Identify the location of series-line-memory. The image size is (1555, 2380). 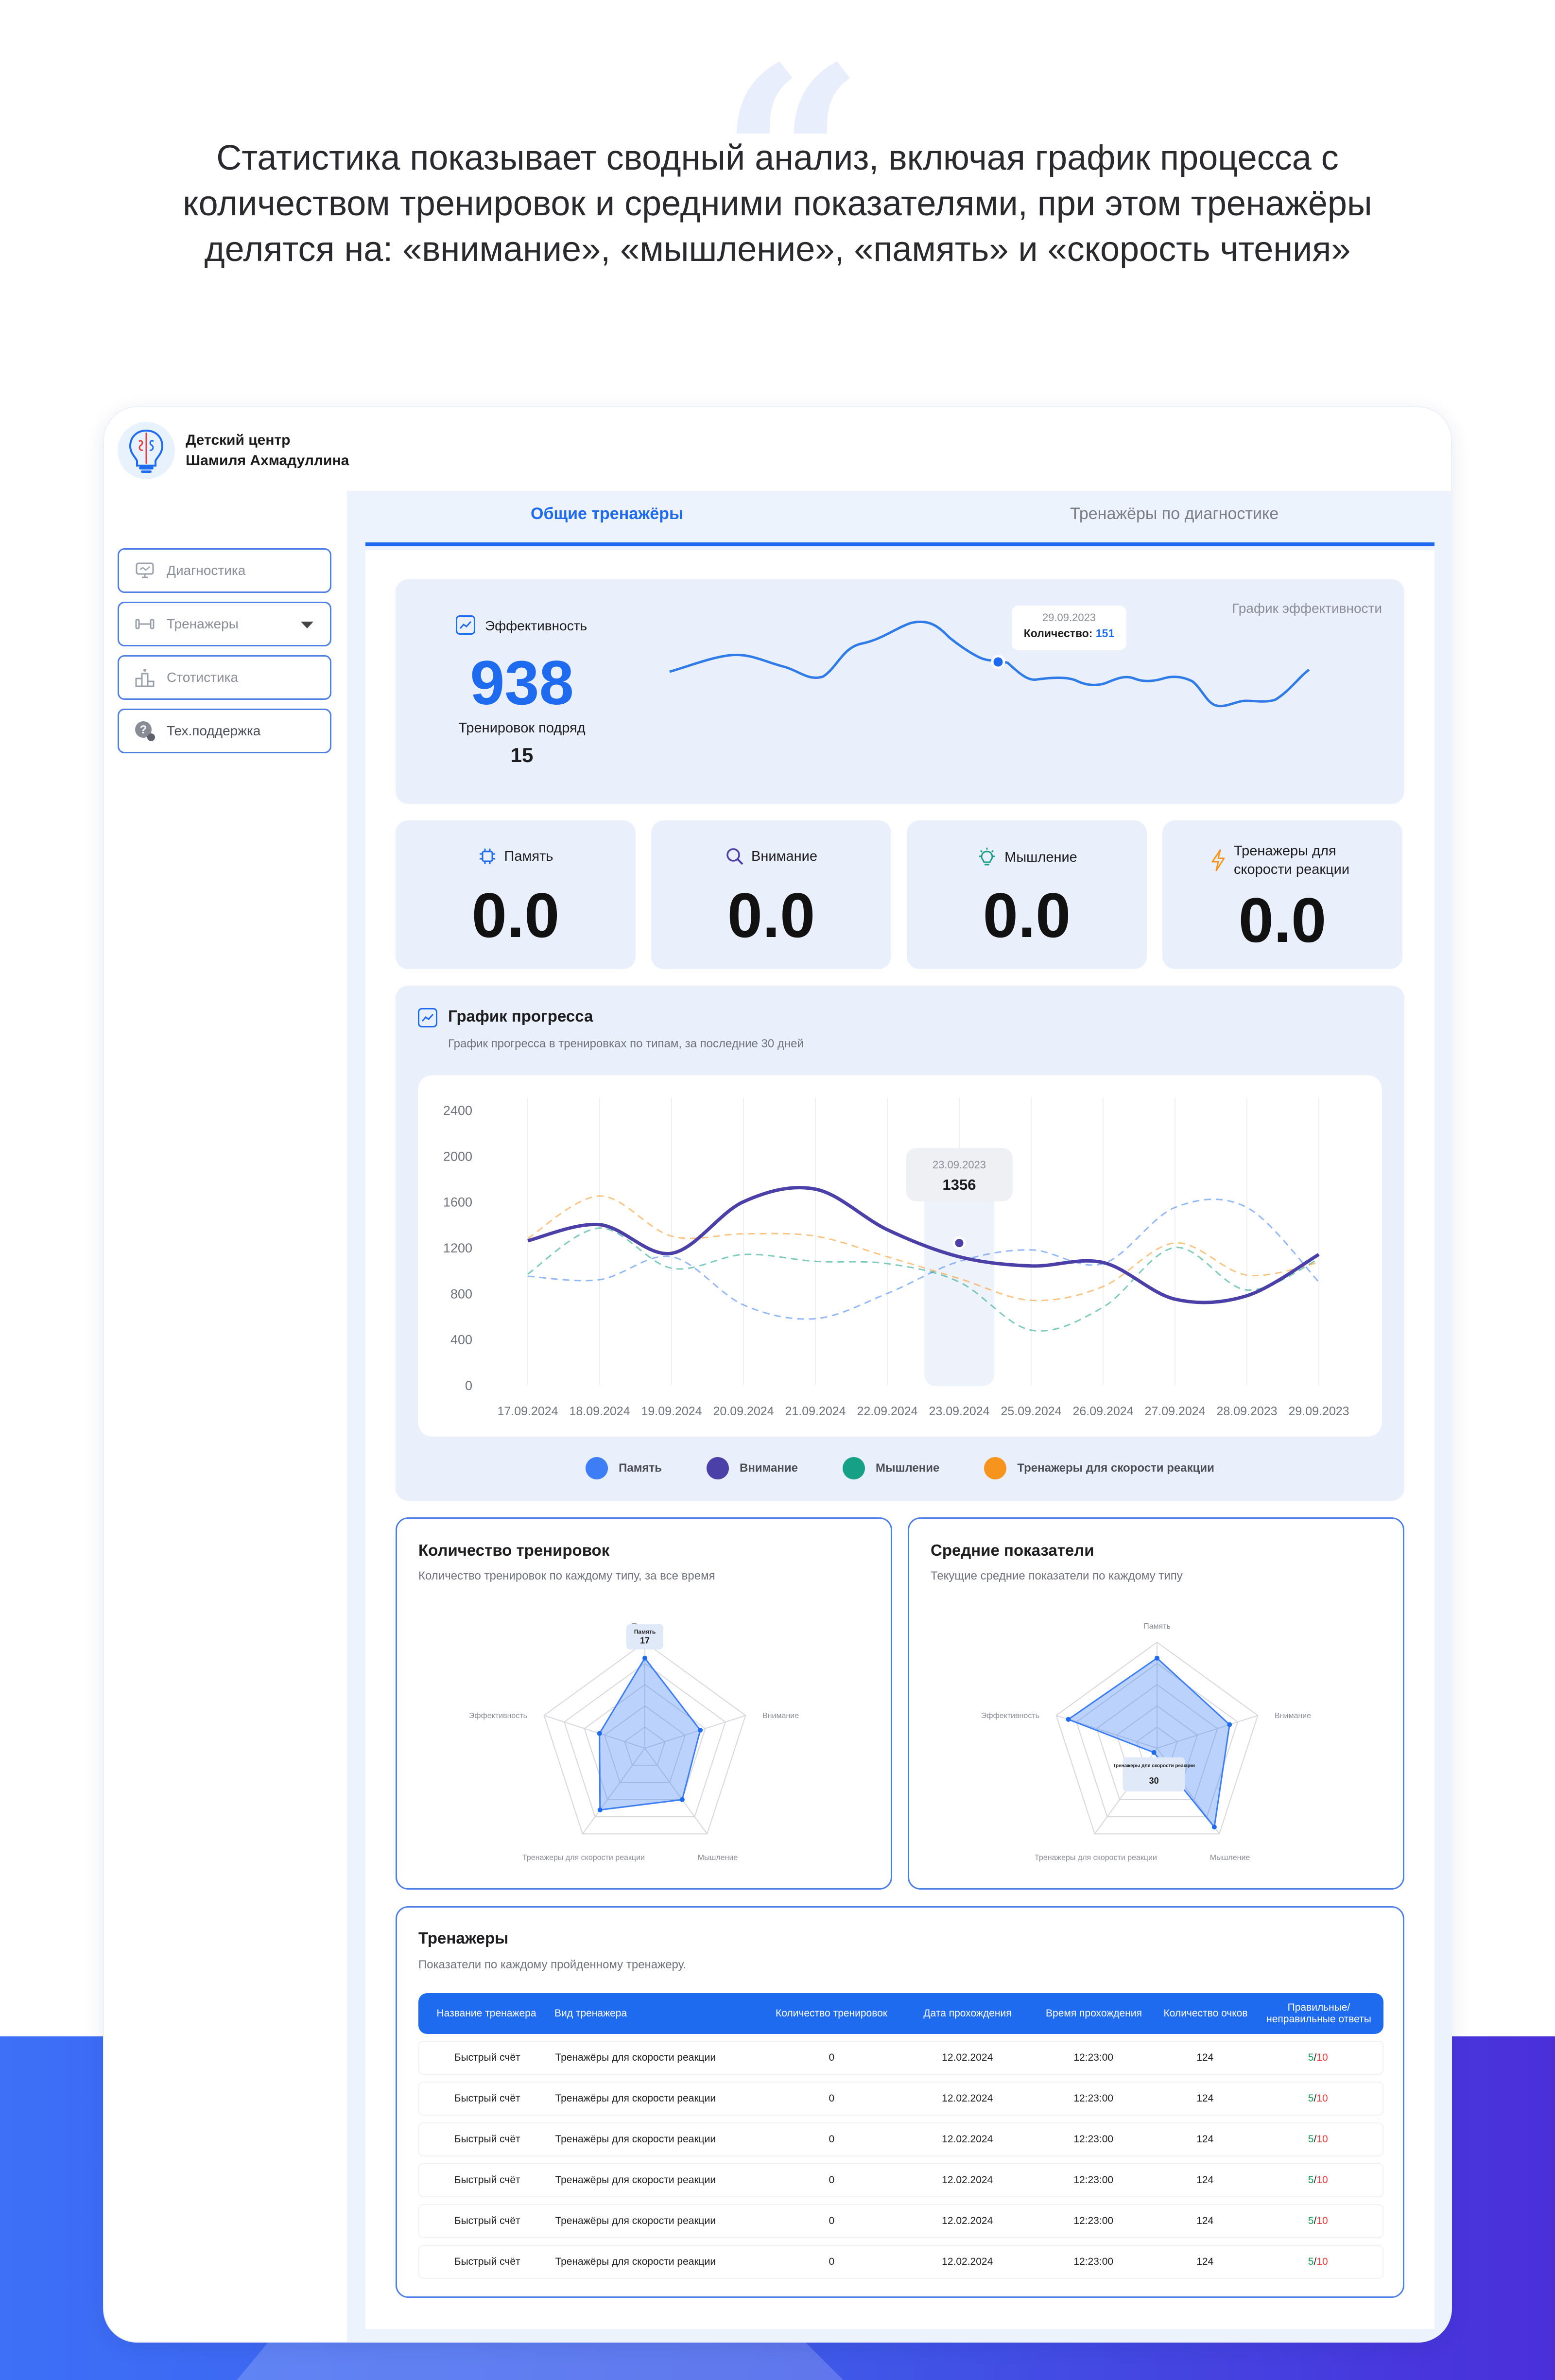
(923, 1259).